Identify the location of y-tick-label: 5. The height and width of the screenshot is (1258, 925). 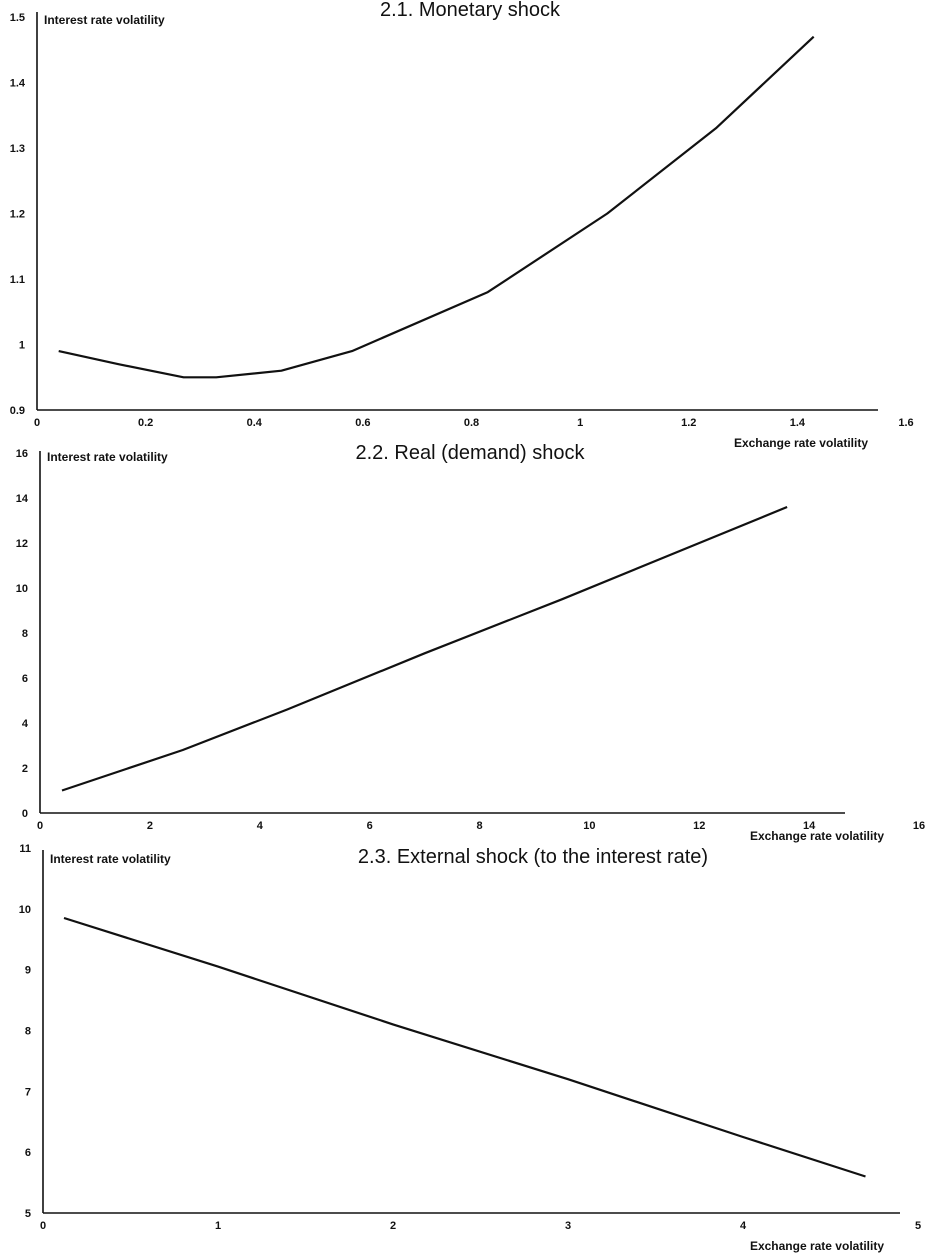
(28, 1214).